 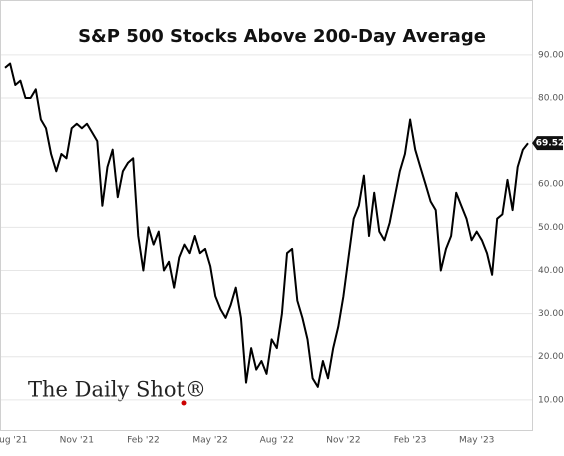 I want to click on y-tick-label: 50.00, so click(x=551, y=228).